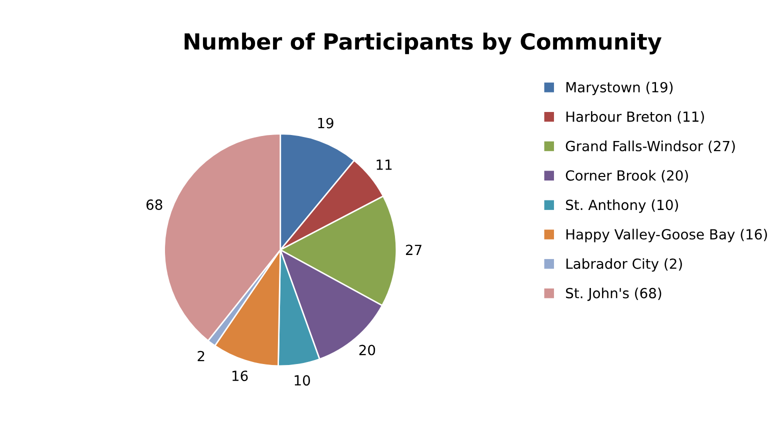 This screenshot has height=435, width=782. I want to click on data-label: 10, so click(302, 380).